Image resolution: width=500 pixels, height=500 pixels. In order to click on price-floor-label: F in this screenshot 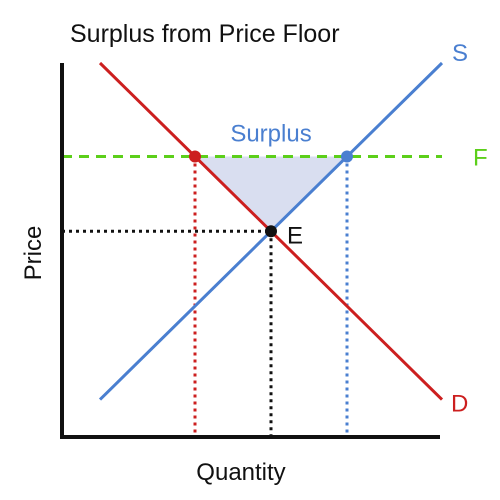, I will do `click(480, 158)`.